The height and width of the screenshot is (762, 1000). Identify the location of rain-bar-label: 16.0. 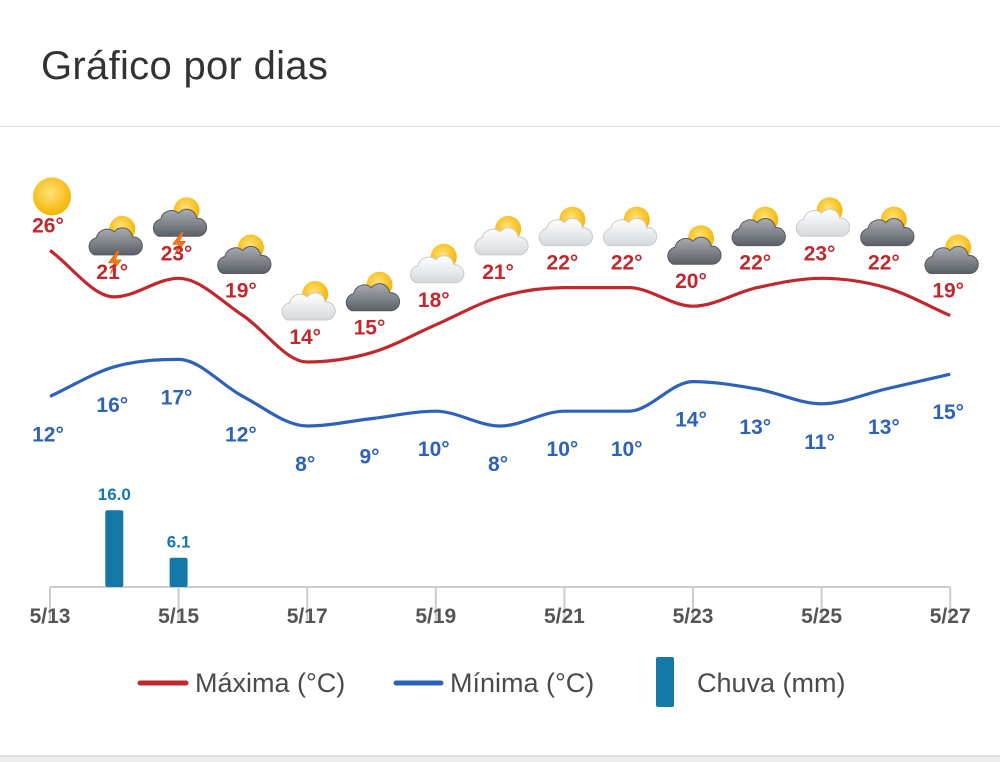
(114, 494).